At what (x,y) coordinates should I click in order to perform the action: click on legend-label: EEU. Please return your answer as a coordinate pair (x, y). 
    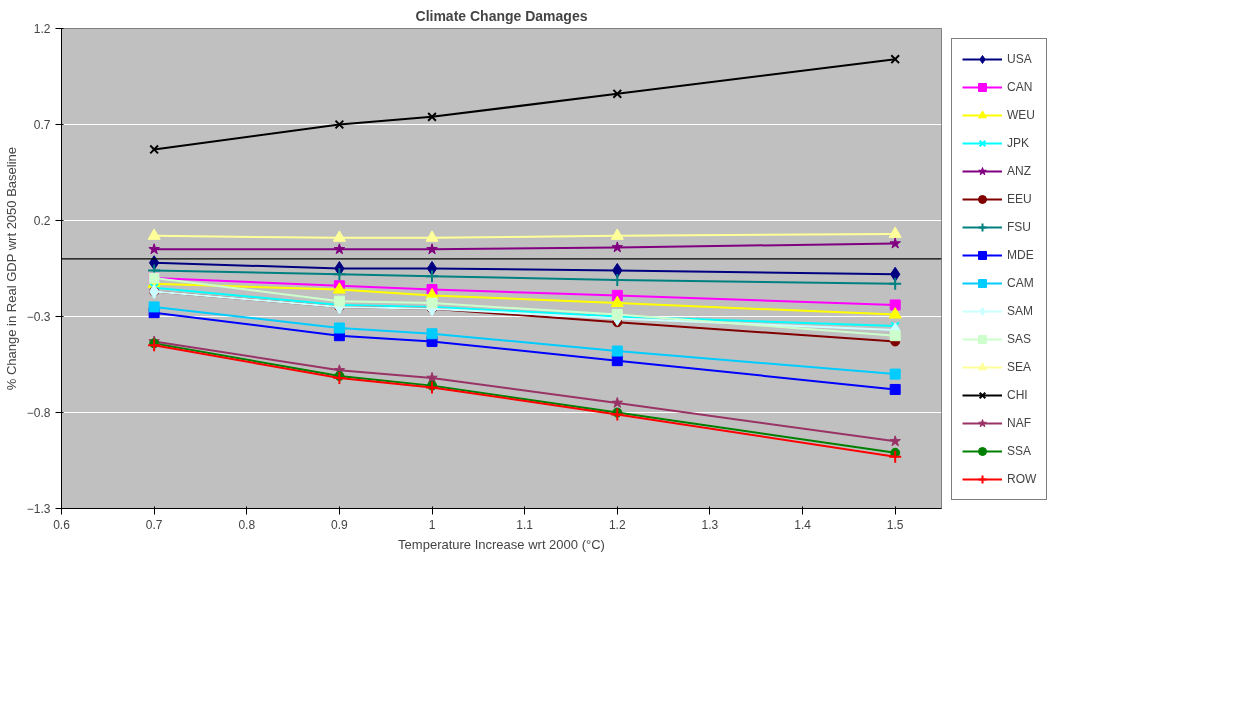
    Looking at the image, I should click on (1019, 199).